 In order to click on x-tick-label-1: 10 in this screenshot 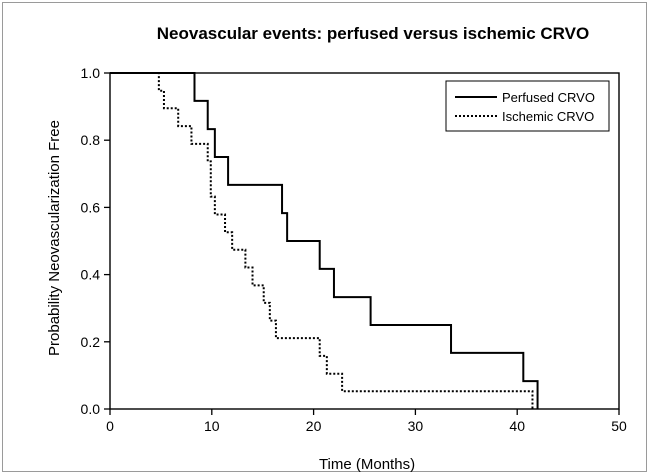, I will do `click(212, 426)`.